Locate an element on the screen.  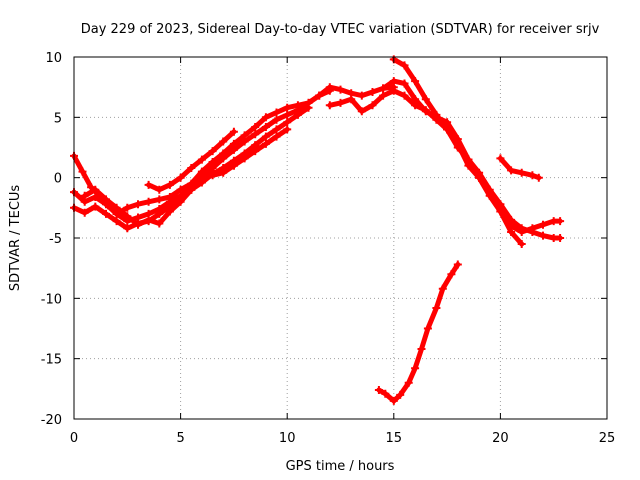
series-sat-e is located at coordinates (191, 160).